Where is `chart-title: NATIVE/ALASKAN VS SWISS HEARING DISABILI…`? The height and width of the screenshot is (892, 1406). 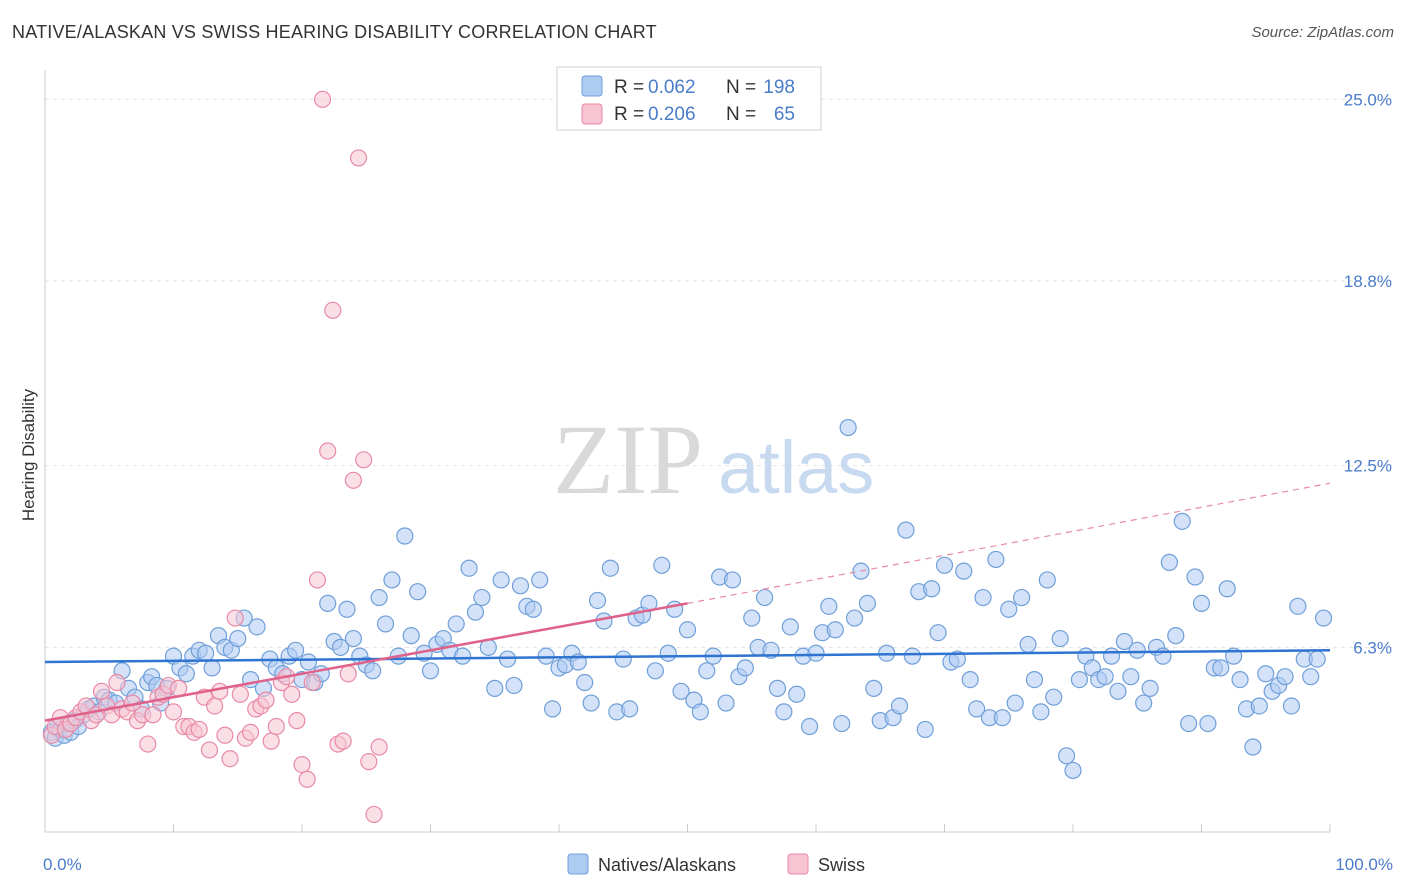
chart-title: NATIVE/ALASKAN VS SWISS HEARING DISABILI… is located at coordinates (334, 32).